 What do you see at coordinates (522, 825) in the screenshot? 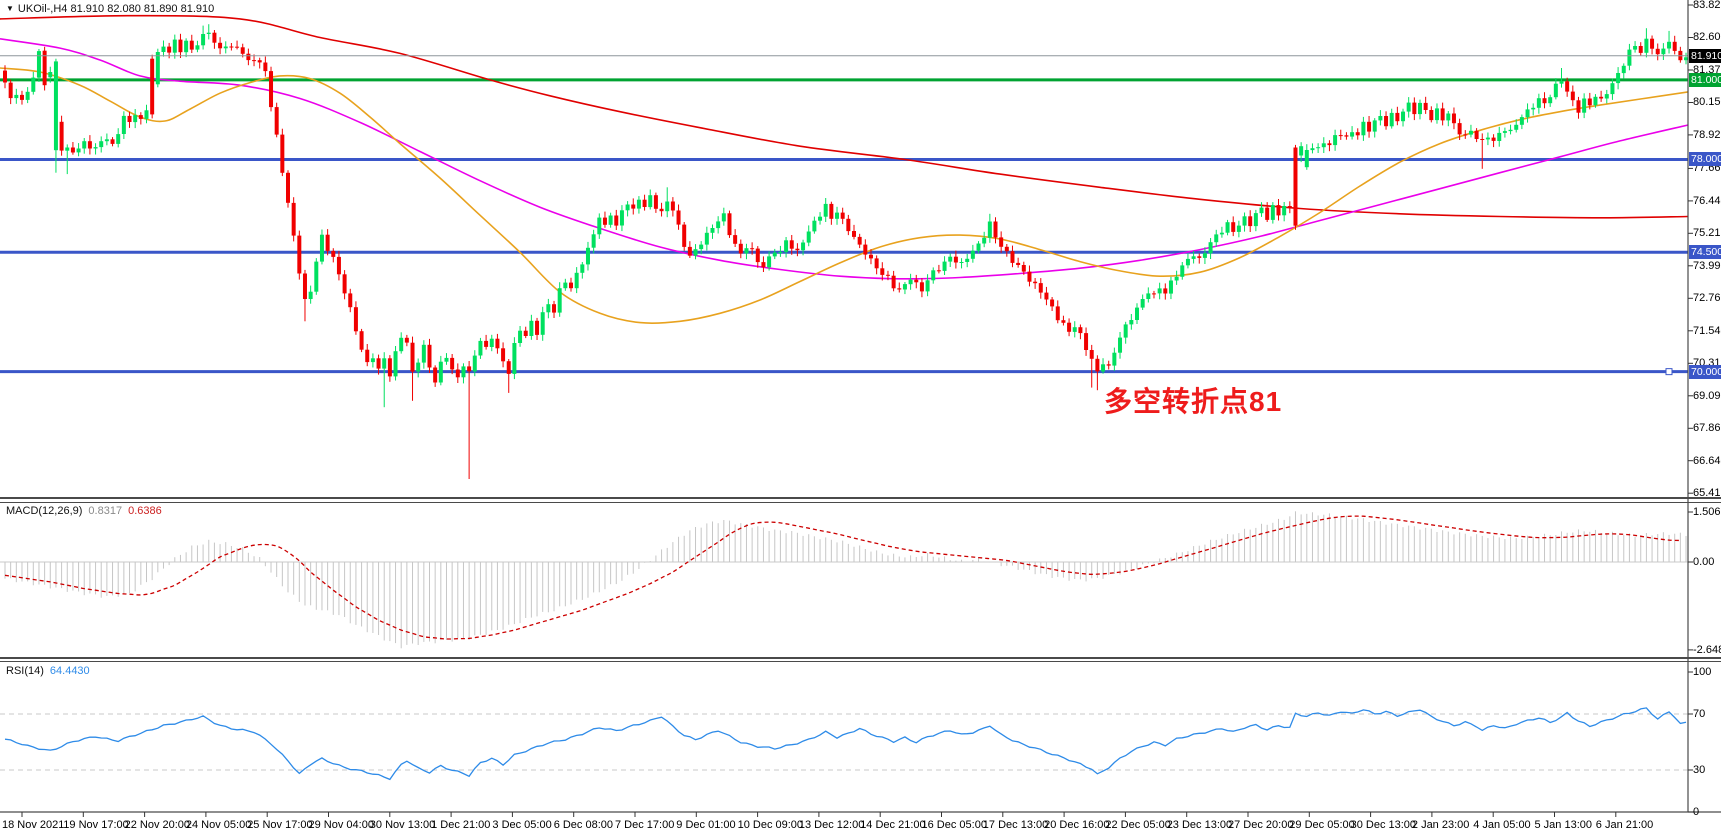
I see `time-axis-label: 3 Dec 05:00` at bounding box center [522, 825].